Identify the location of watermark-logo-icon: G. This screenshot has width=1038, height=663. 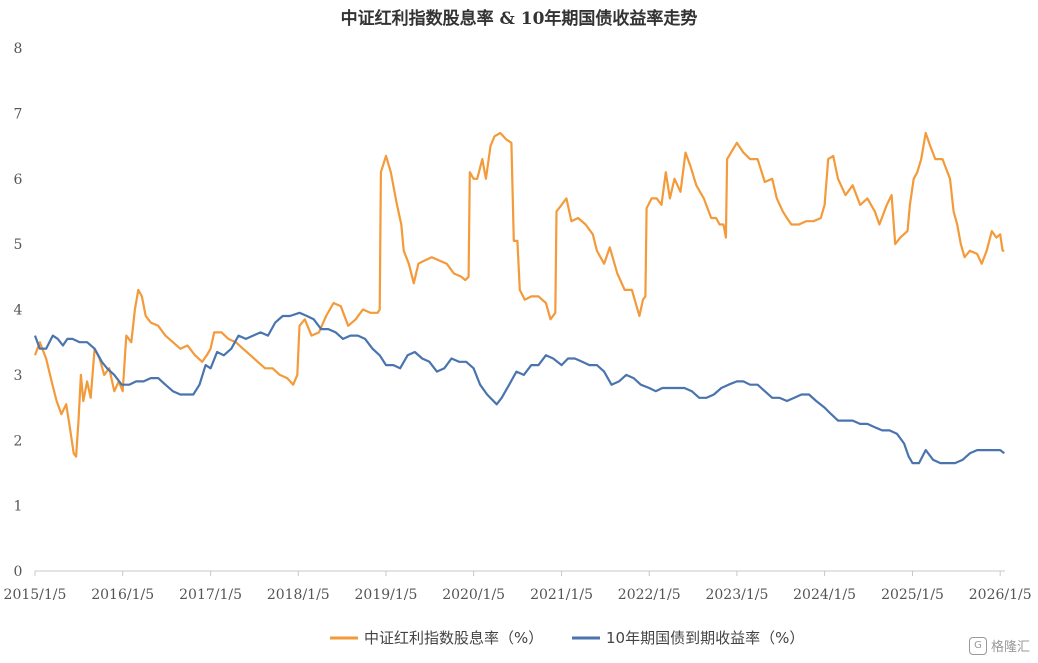
(977, 645).